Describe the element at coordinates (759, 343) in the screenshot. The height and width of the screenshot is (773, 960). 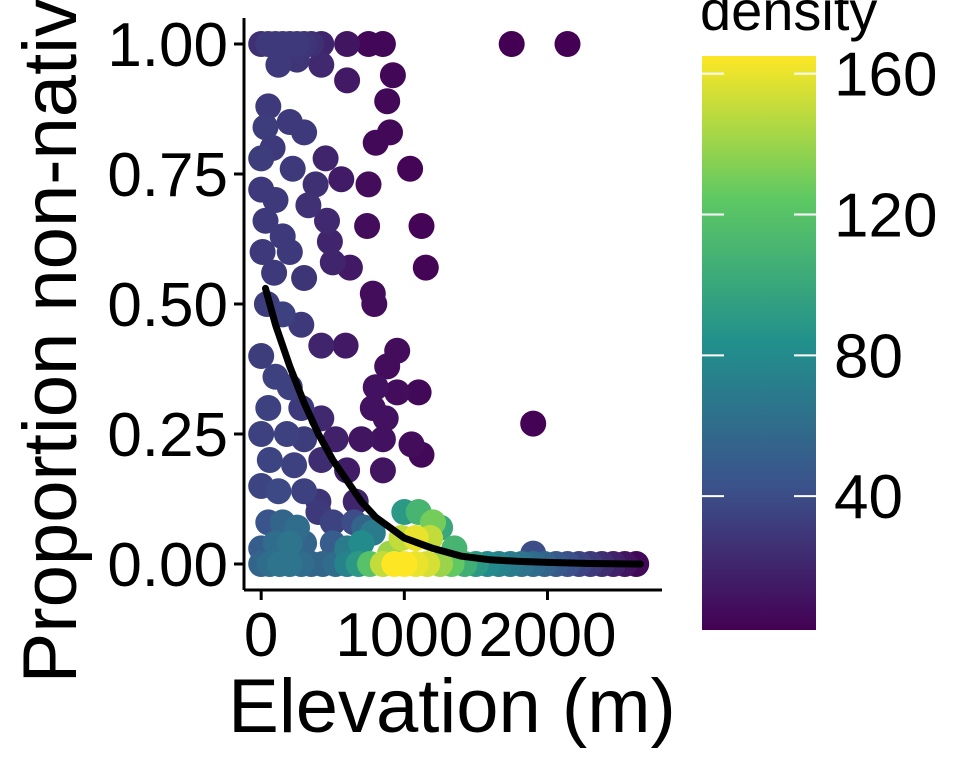
I see `colorbar` at that location.